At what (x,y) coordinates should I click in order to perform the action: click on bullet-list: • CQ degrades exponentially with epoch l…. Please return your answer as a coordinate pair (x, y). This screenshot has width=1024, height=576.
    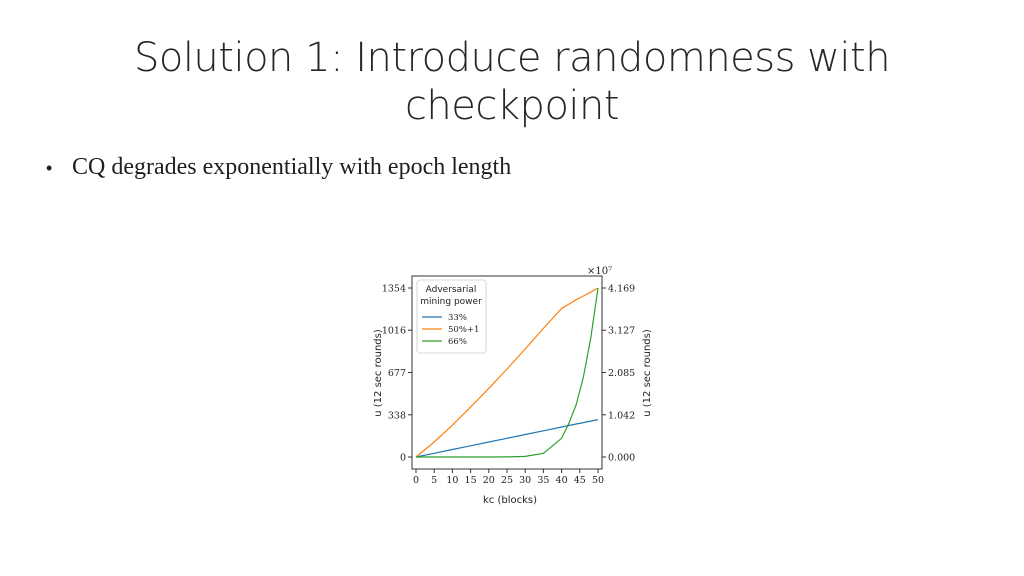
    Looking at the image, I should click on (278, 167).